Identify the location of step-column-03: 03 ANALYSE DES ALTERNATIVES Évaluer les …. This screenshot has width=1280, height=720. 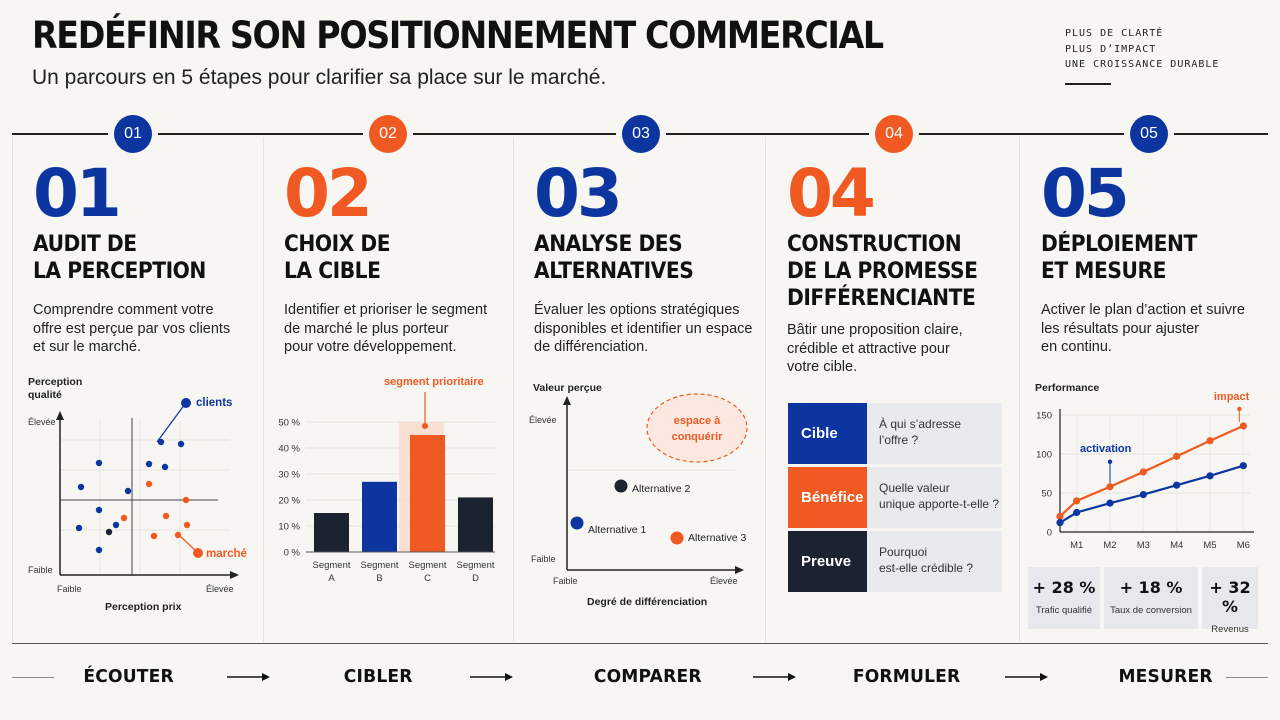
(639, 389).